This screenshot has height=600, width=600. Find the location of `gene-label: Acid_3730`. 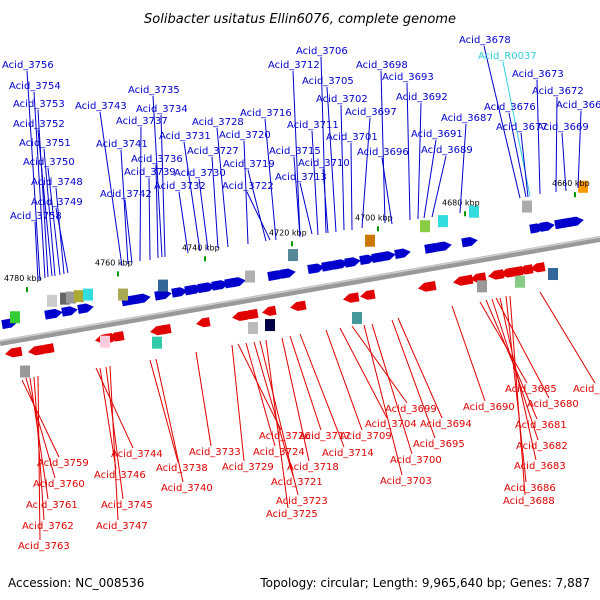

gene-label: Acid_3730 is located at coordinates (200, 173).